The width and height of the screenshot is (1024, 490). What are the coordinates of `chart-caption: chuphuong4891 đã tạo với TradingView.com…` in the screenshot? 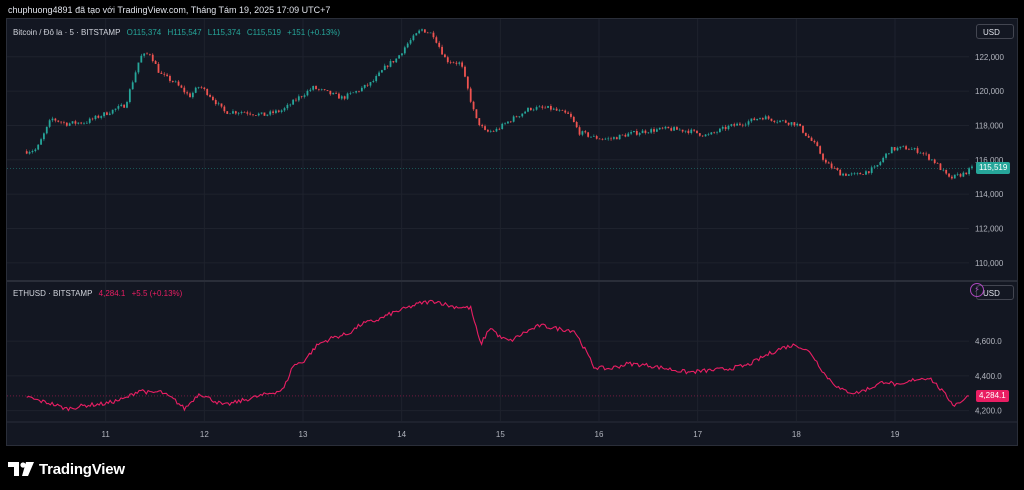 It's located at (169, 10).